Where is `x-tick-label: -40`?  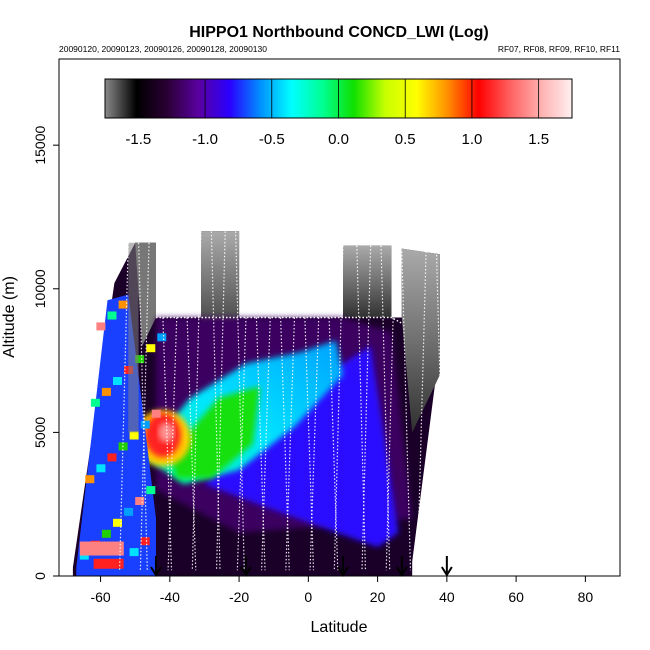
x-tick-label: -40 is located at coordinates (170, 597).